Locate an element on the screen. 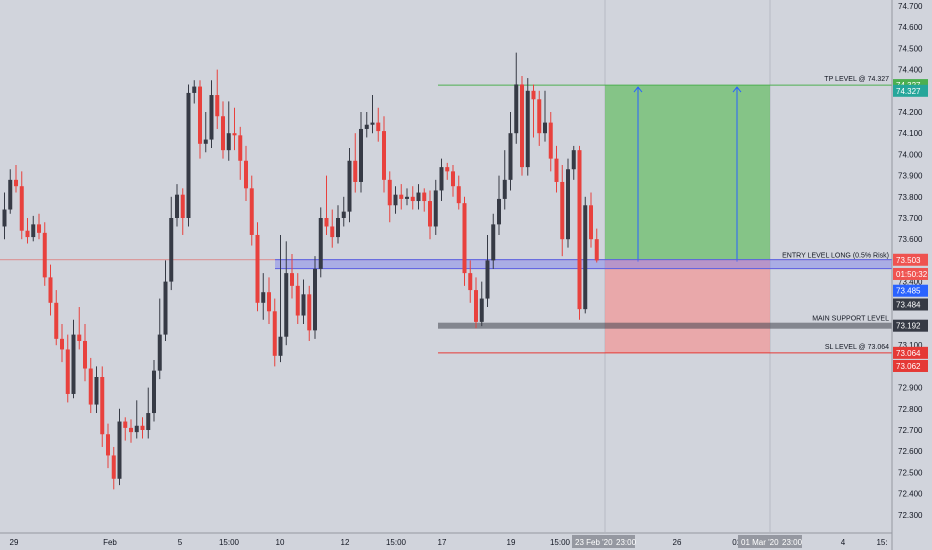  price-tick-label: 73.800 is located at coordinates (910, 197).